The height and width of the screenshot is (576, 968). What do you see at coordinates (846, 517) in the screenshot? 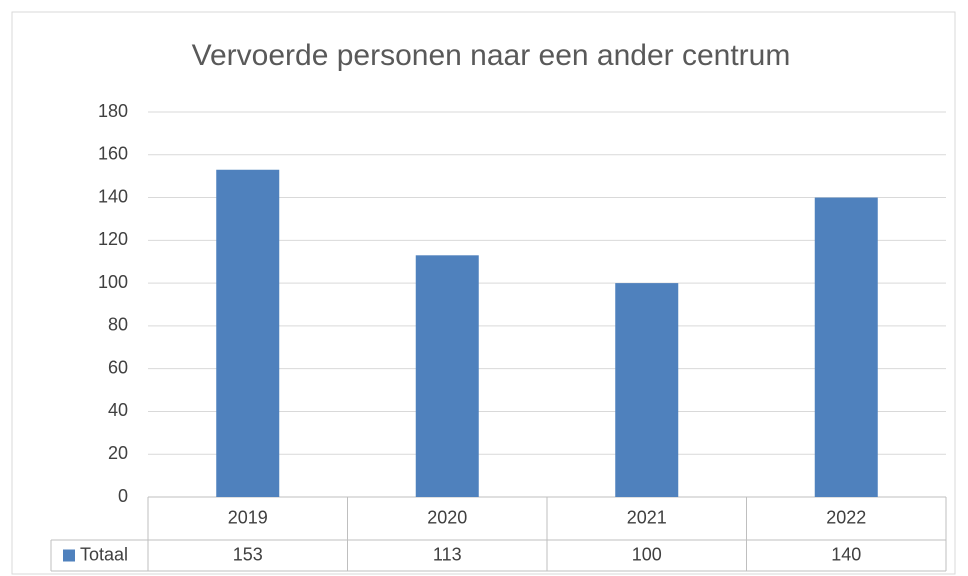
I see `x-tick-label: 2022` at bounding box center [846, 517].